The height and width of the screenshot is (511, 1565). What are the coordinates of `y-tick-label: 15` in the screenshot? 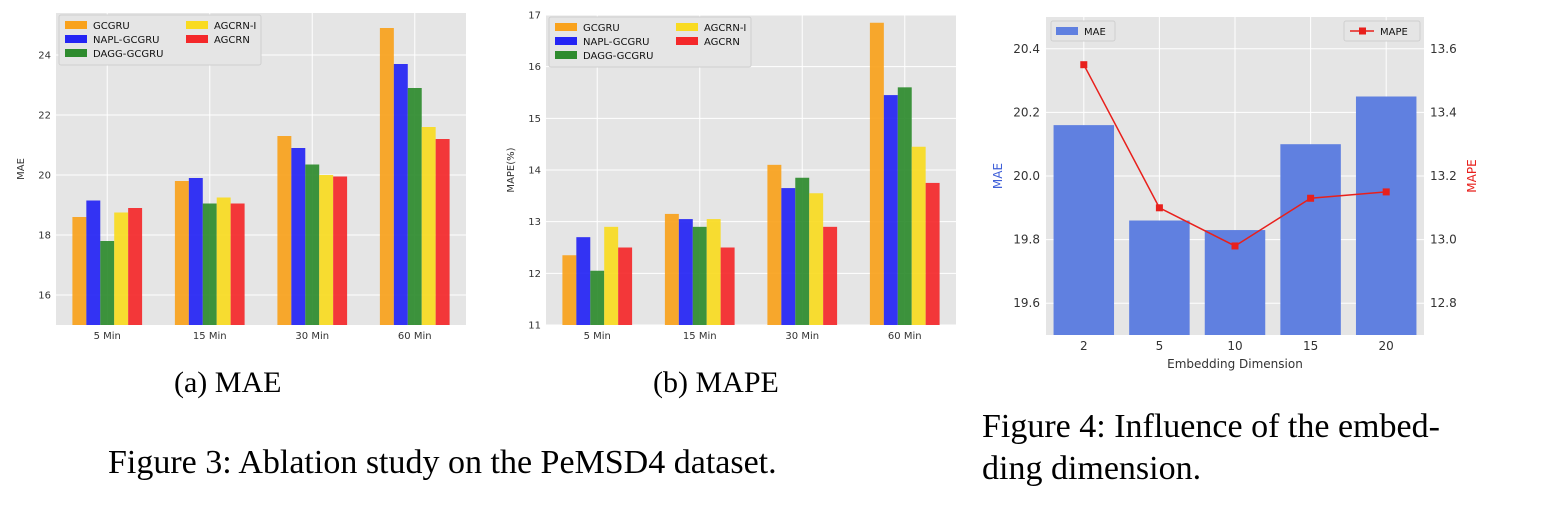 It's located at (534, 119).